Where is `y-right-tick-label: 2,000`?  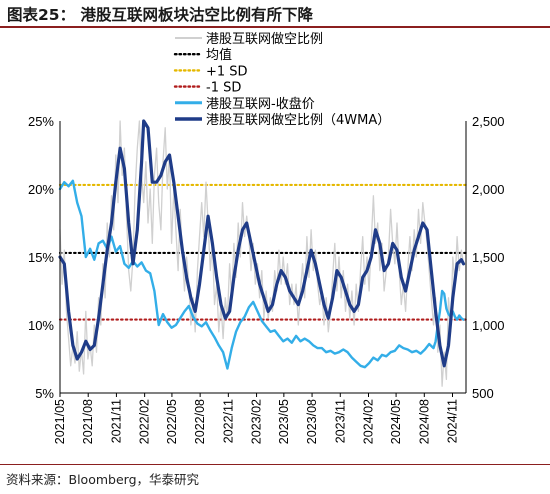
y-right-tick-label: 2,000 is located at coordinates (488, 189).